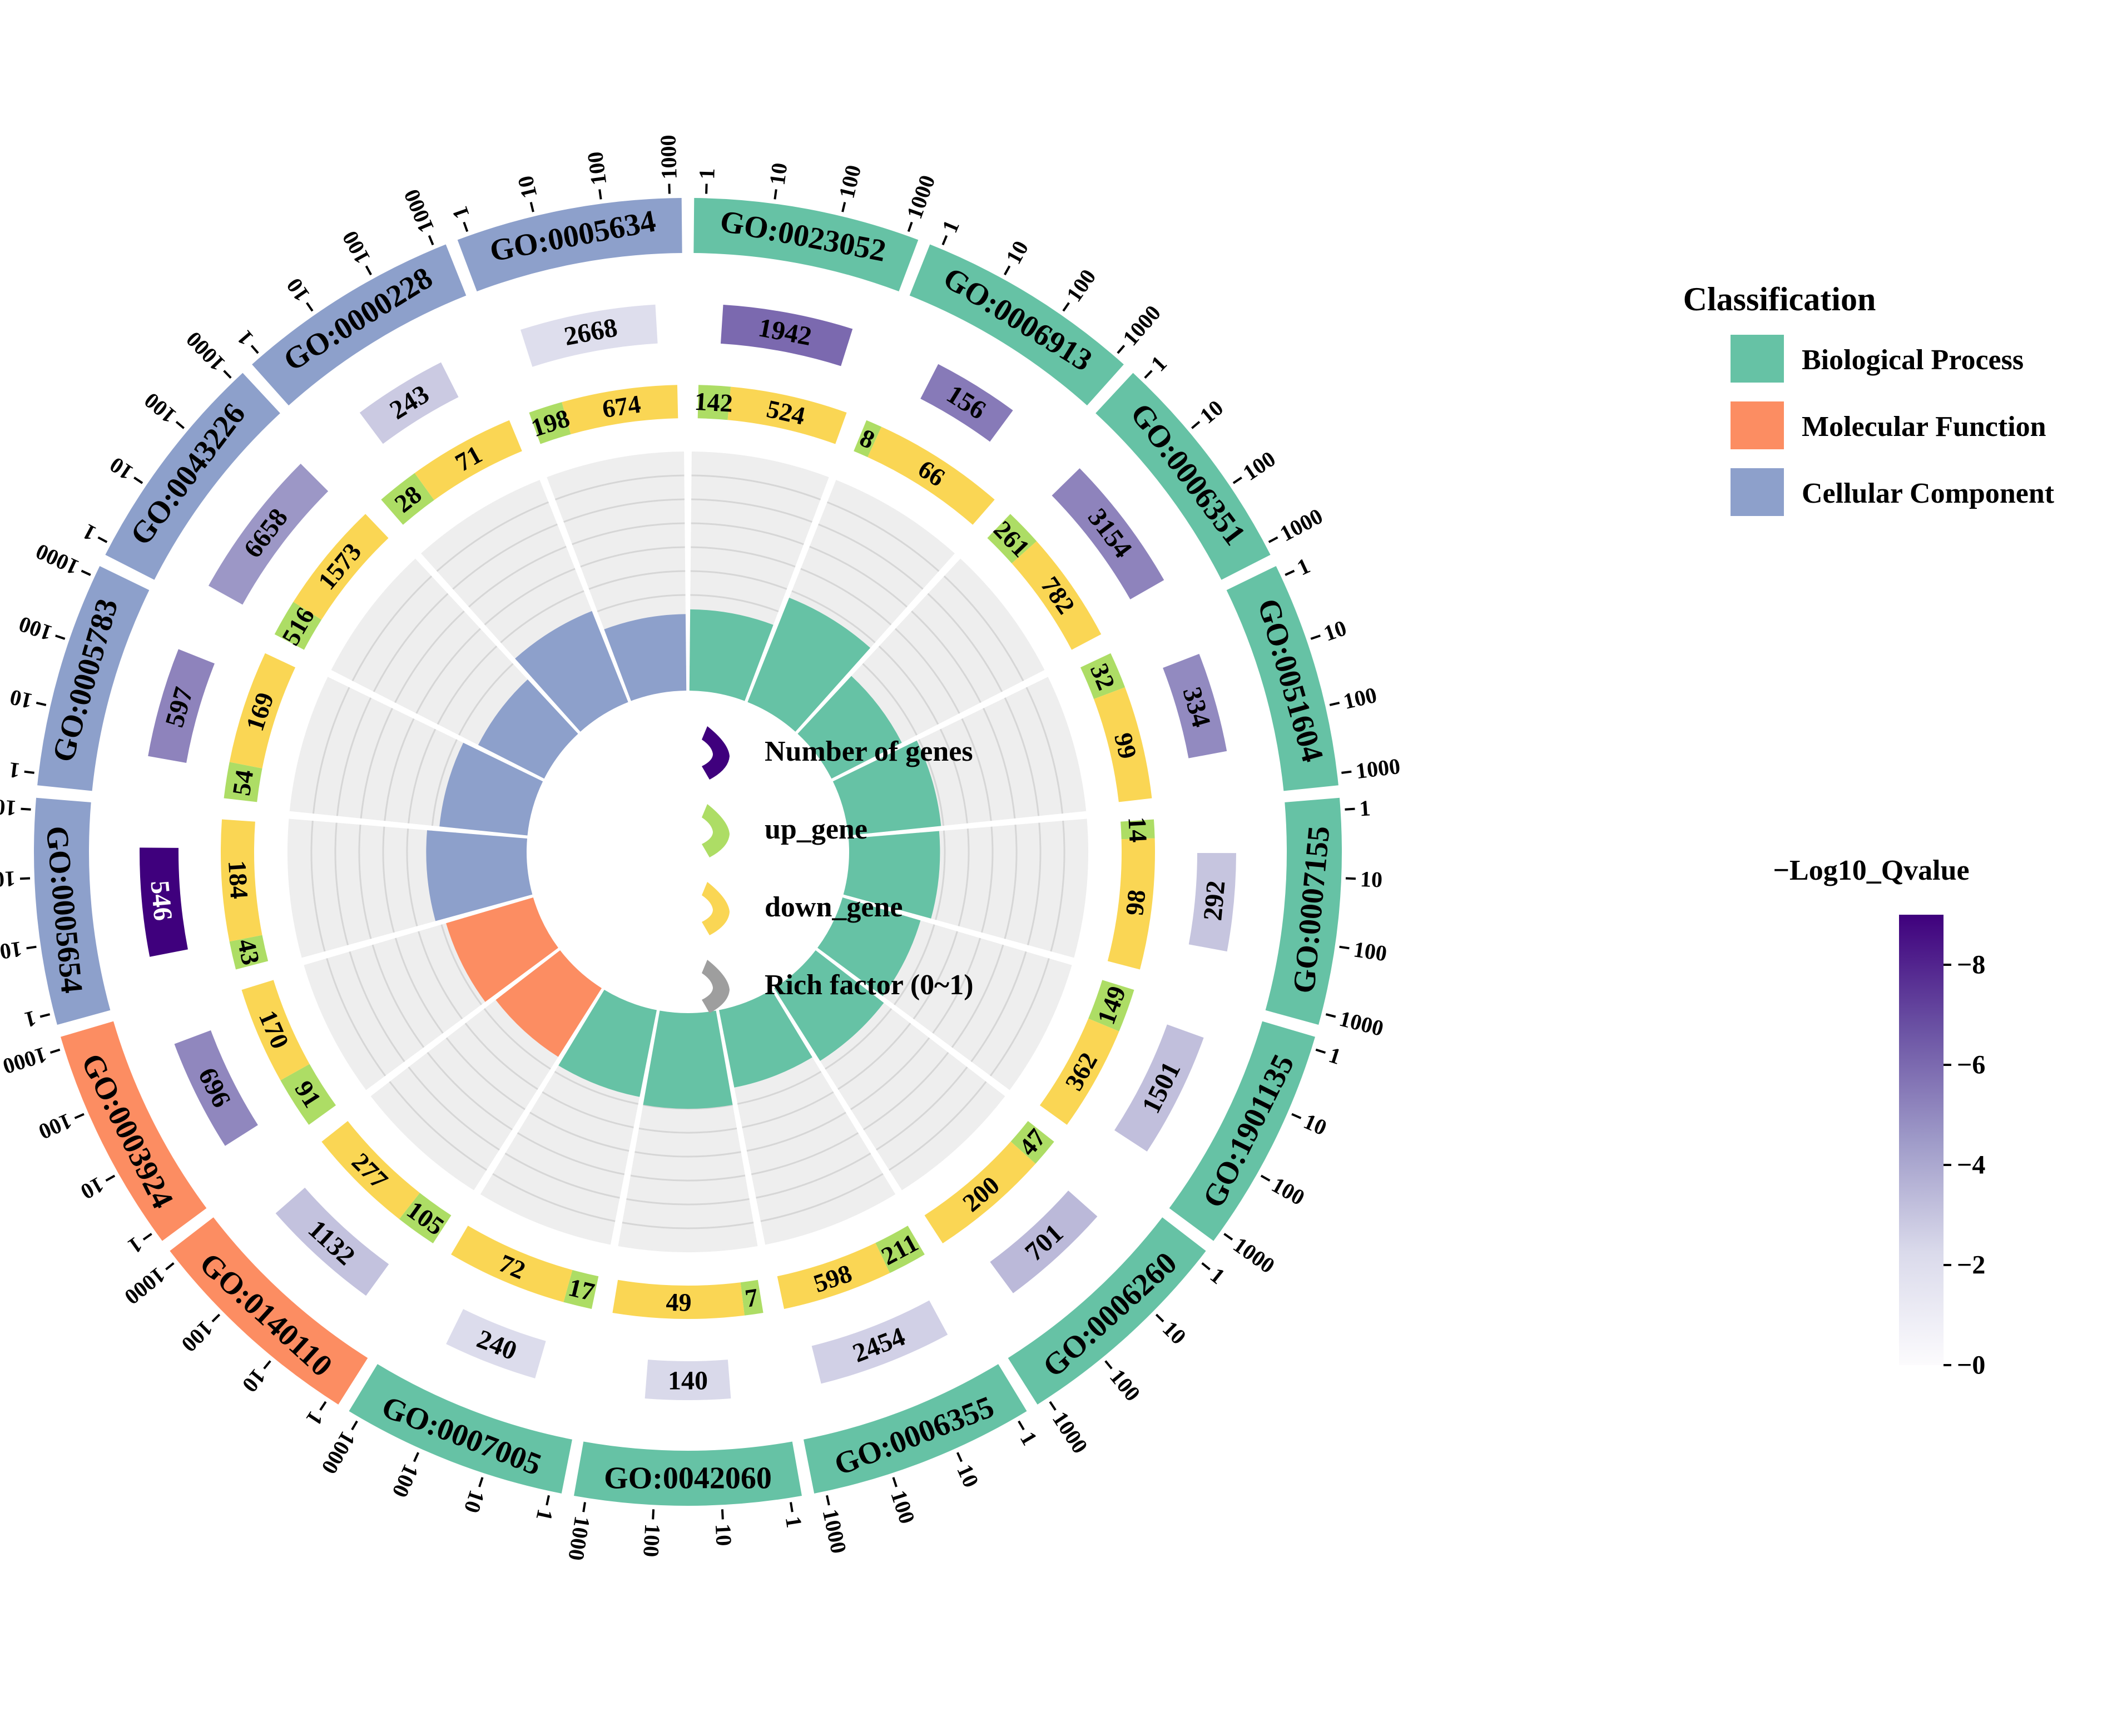 The image size is (2117, 1736). I want to click on down-gene-label: 49, so click(679, 1302).